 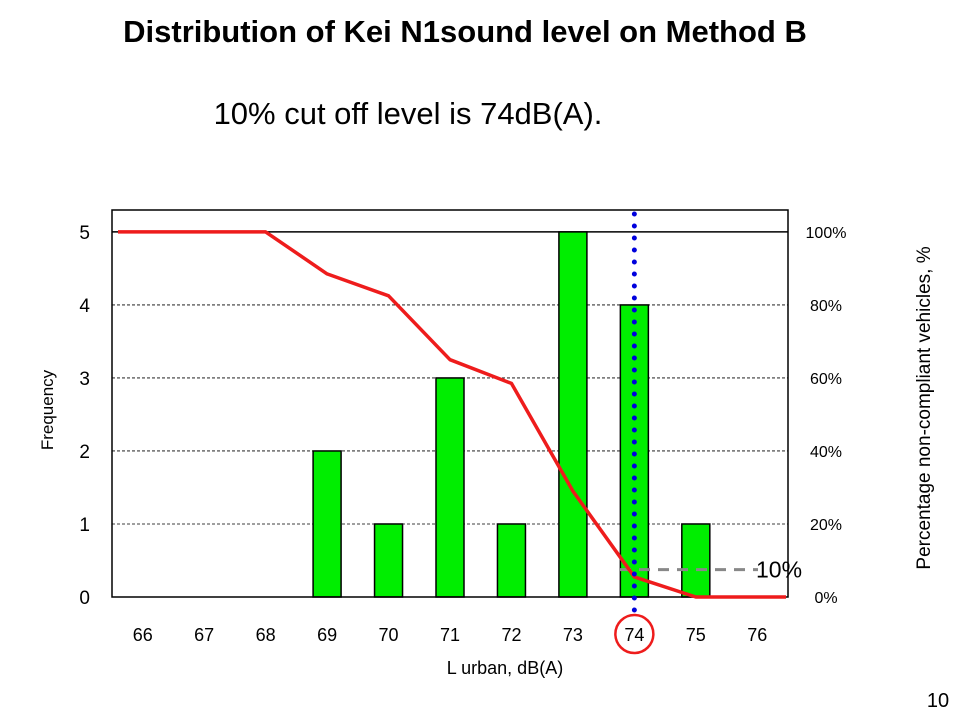 I want to click on y-tick-label: 4, so click(x=84, y=306).